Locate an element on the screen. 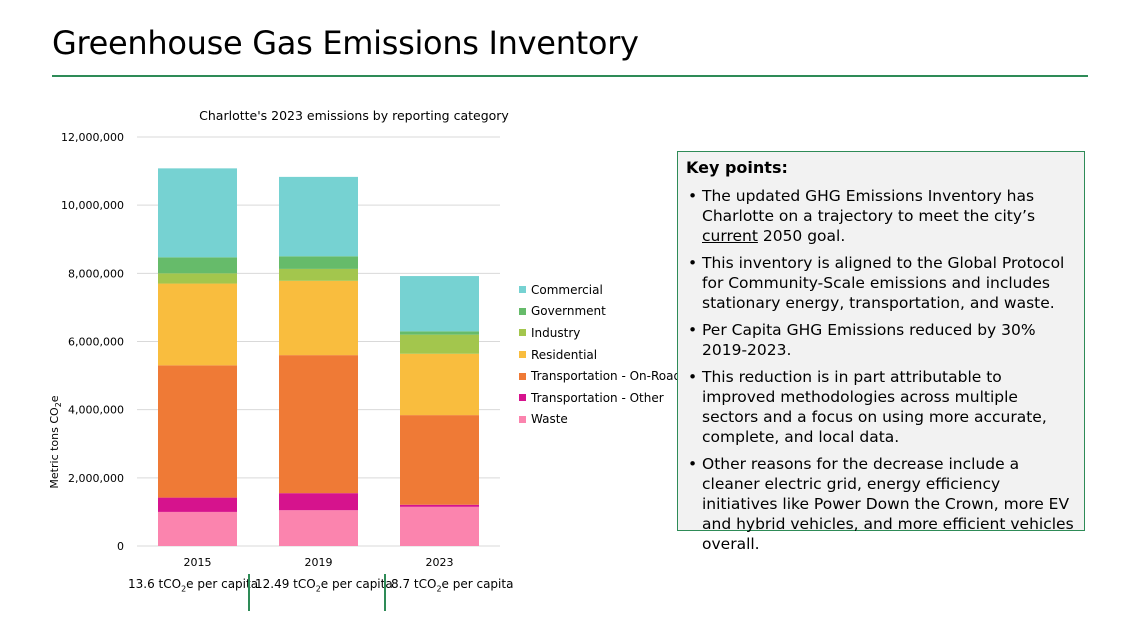 The width and height of the screenshot is (1135, 621). legend-item: Government is located at coordinates (600, 312).